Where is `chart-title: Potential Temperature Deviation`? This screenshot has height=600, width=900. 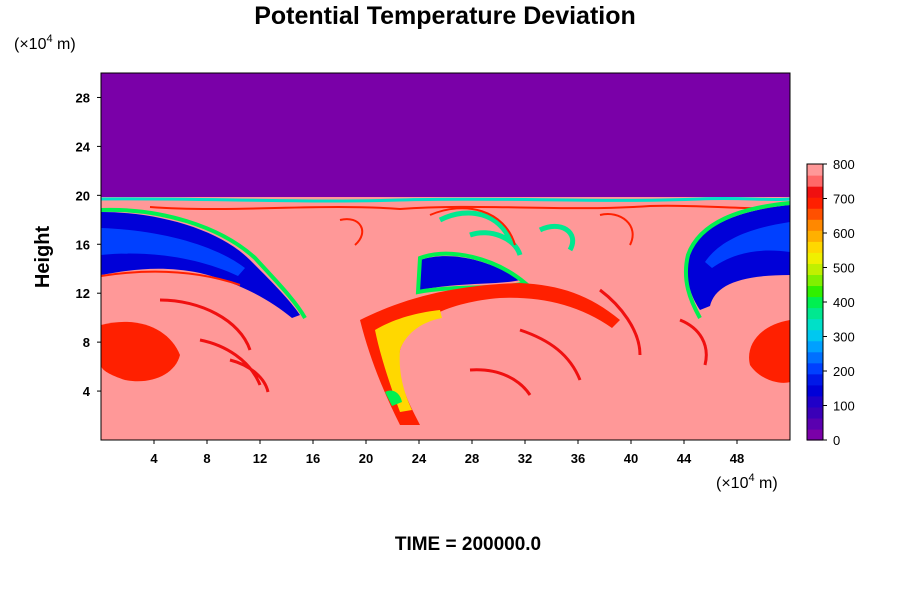 chart-title: Potential Temperature Deviation is located at coordinates (445, 16).